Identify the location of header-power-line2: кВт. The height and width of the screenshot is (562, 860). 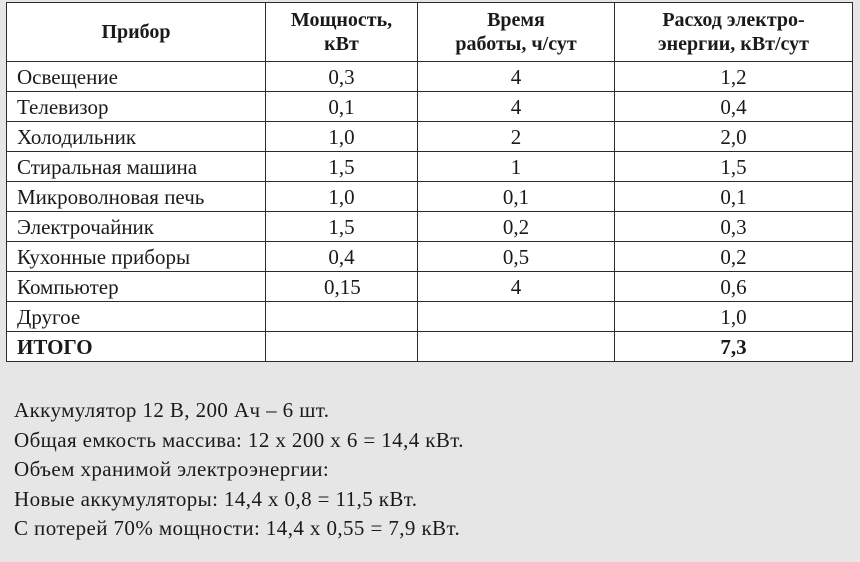
(341, 44).